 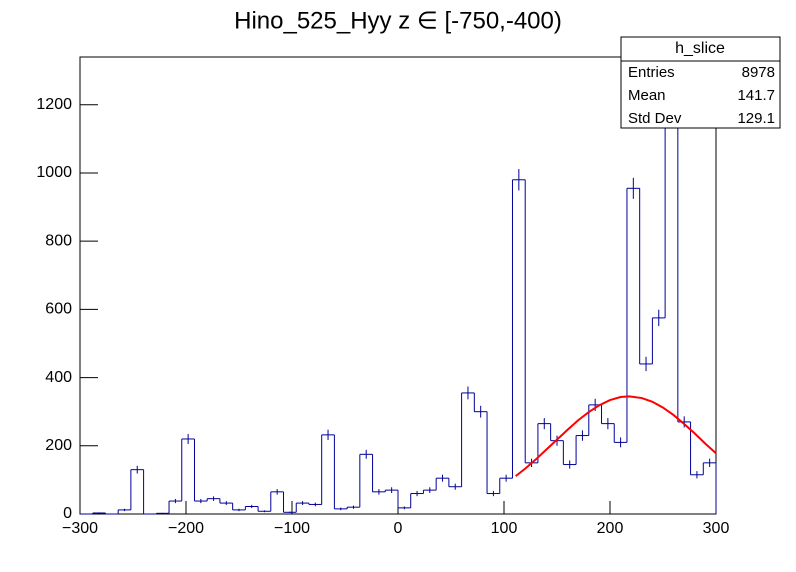 What do you see at coordinates (647, 95) in the screenshot?
I see `stats-label: Mean` at bounding box center [647, 95].